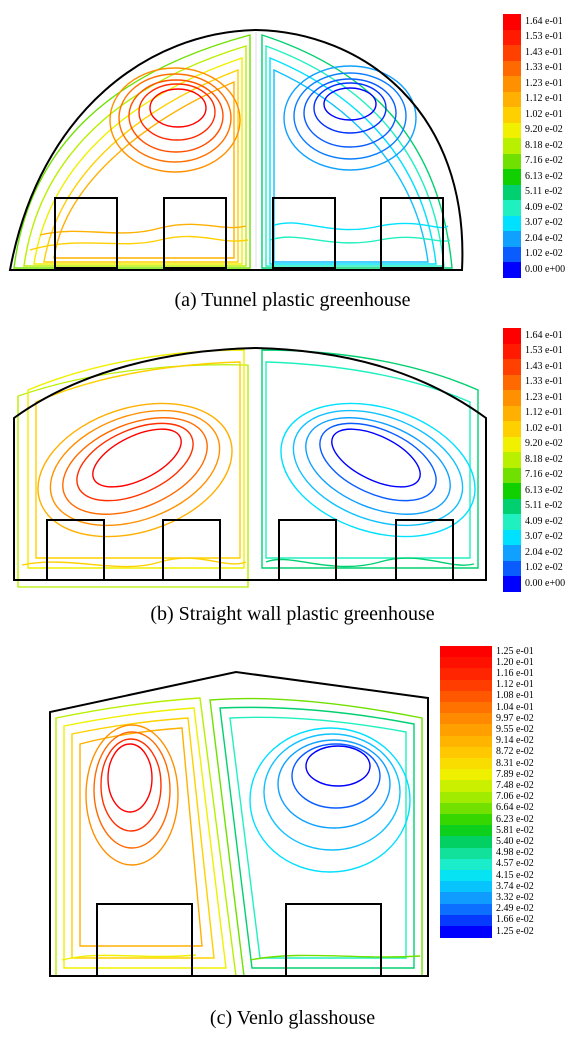 The width and height of the screenshot is (585, 1039). Describe the element at coordinates (544, 161) in the screenshot. I see `colorbar-tick-label: 7.16 e-02` at that location.